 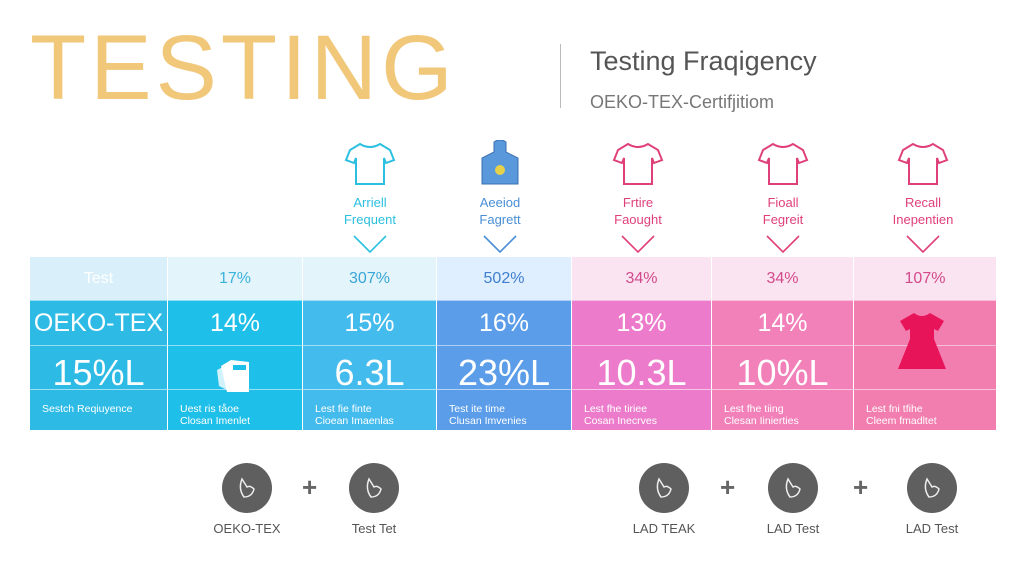 What do you see at coordinates (923, 202) in the screenshot?
I see `header-line1: Recall` at bounding box center [923, 202].